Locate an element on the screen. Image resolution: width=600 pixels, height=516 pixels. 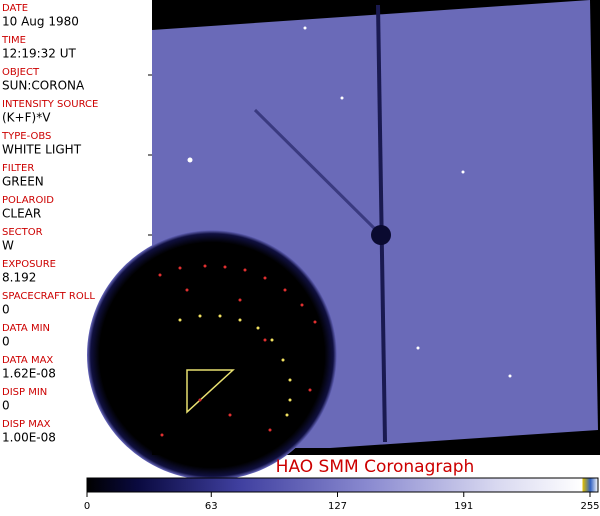
streak is located at coordinates (316, 171).